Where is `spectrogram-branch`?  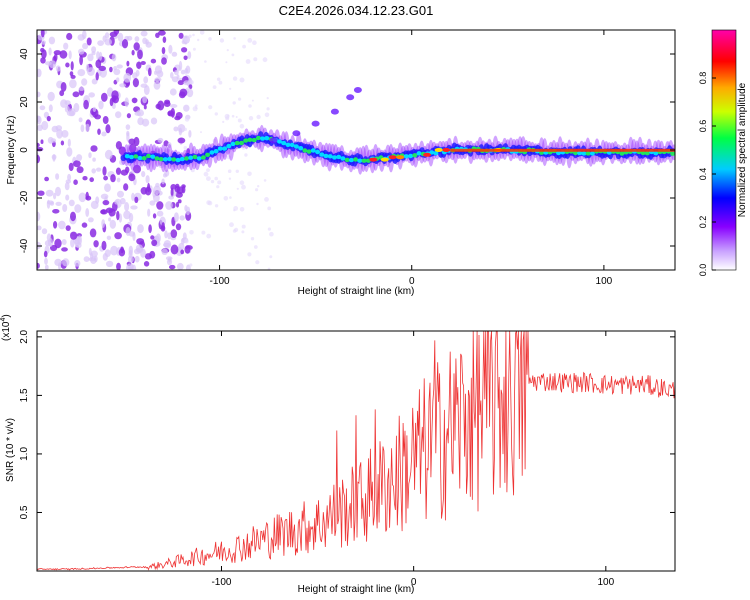 spectrogram-branch is located at coordinates (350, 97).